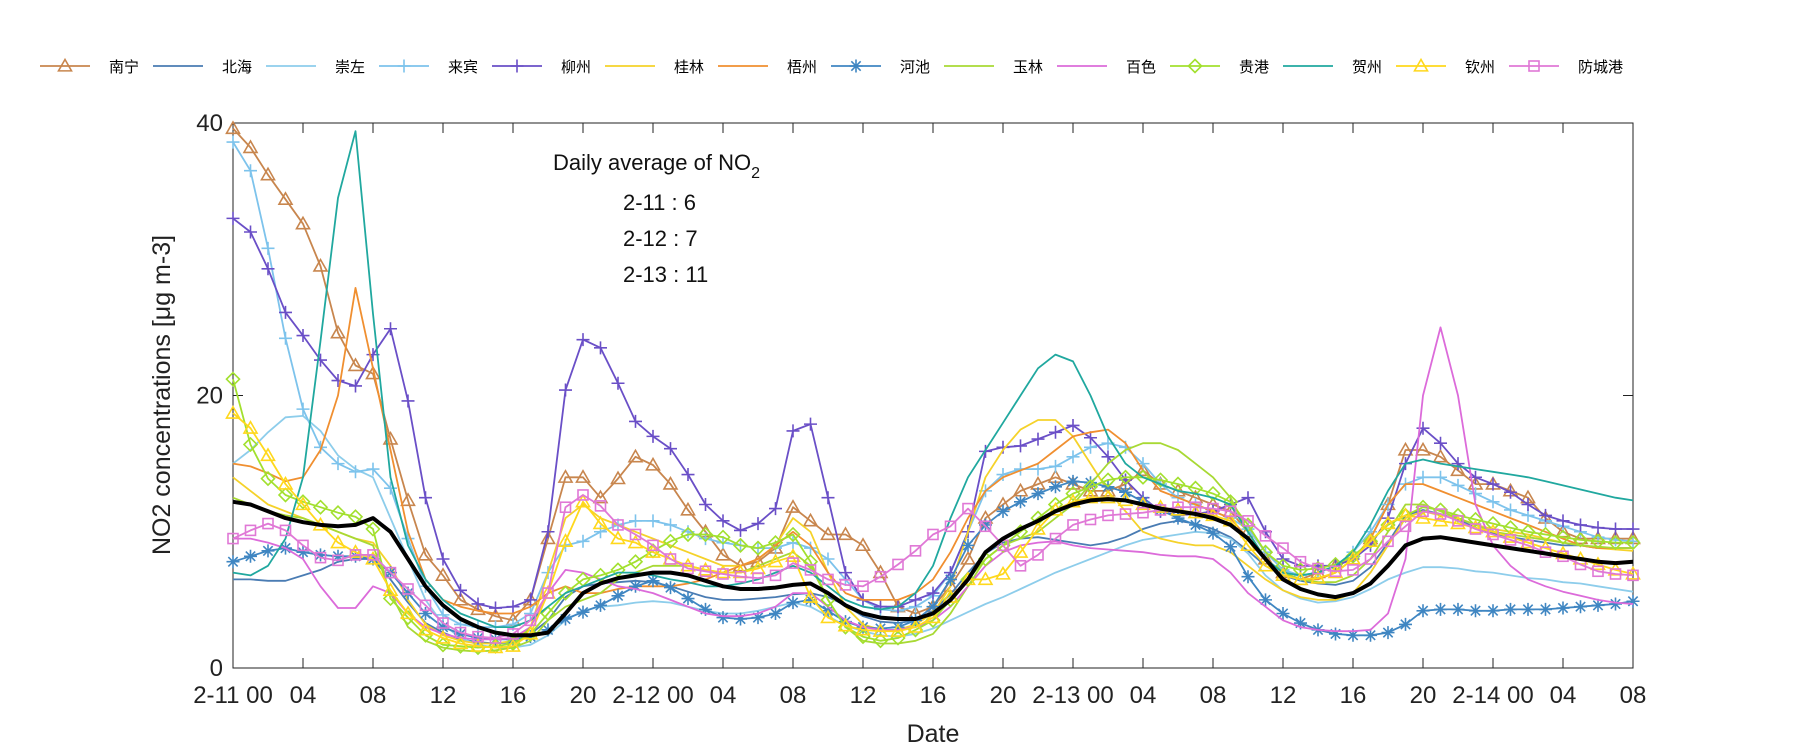  I want to click on legend-label: 玉林, so click(1028, 67).